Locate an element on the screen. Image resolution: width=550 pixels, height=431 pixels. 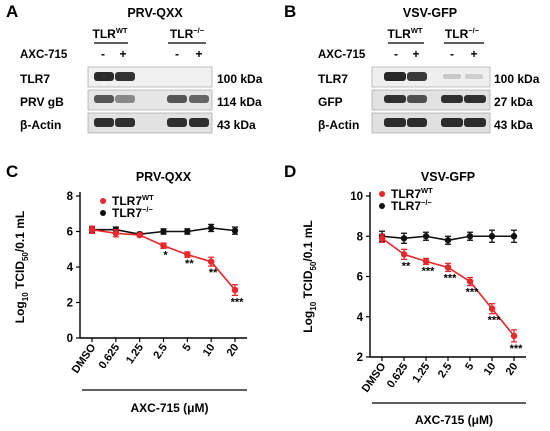
x-tick-label: 5 is located at coordinates (469, 367).